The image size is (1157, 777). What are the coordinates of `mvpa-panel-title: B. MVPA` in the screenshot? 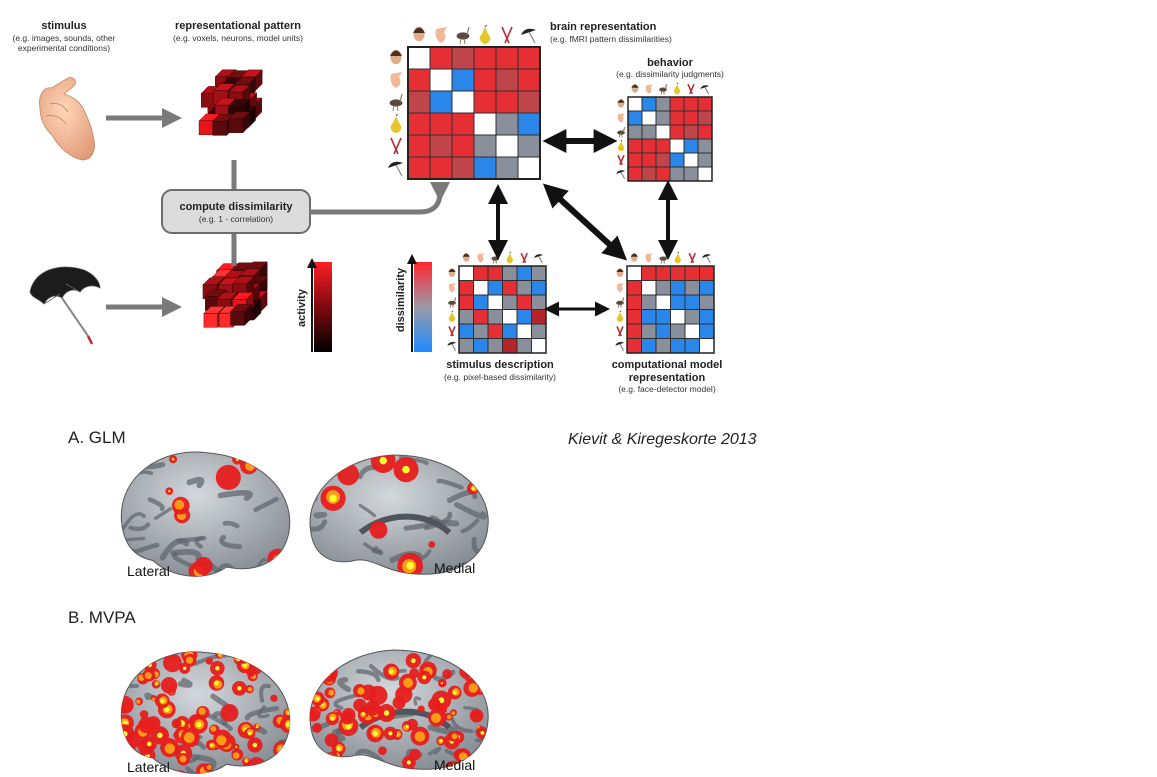 It's located at (102, 617).